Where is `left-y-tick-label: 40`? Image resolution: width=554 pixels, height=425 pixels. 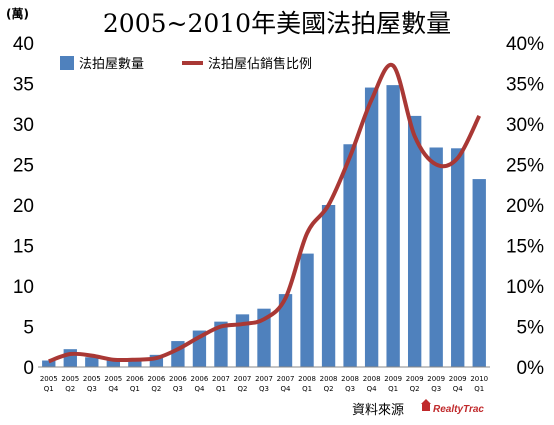
left-y-tick-label: 40 is located at coordinates (23, 44).